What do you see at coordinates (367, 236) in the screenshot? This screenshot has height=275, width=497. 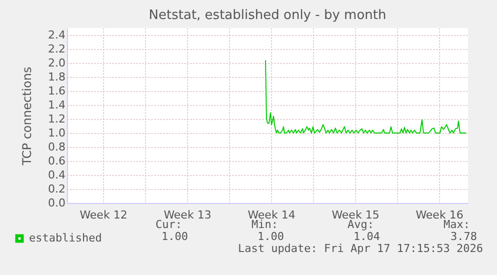 I see `text: 1.04` at bounding box center [367, 236].